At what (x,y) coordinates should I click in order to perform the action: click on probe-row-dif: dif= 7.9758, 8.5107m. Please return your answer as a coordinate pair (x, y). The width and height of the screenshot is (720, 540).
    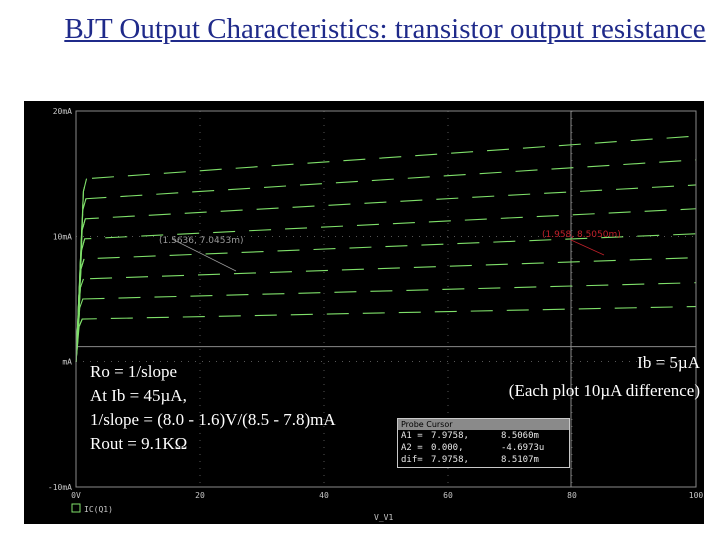
    Looking at the image, I should click on (483, 460).